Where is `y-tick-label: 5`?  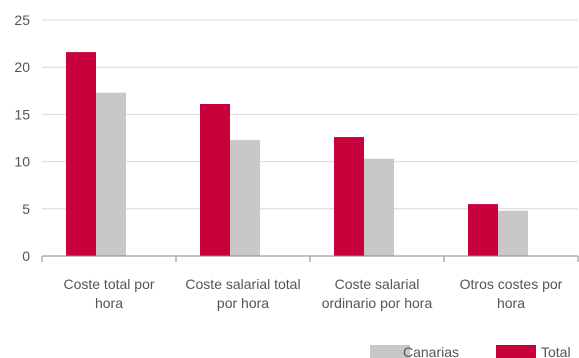
y-tick-label: 5 is located at coordinates (26, 209).